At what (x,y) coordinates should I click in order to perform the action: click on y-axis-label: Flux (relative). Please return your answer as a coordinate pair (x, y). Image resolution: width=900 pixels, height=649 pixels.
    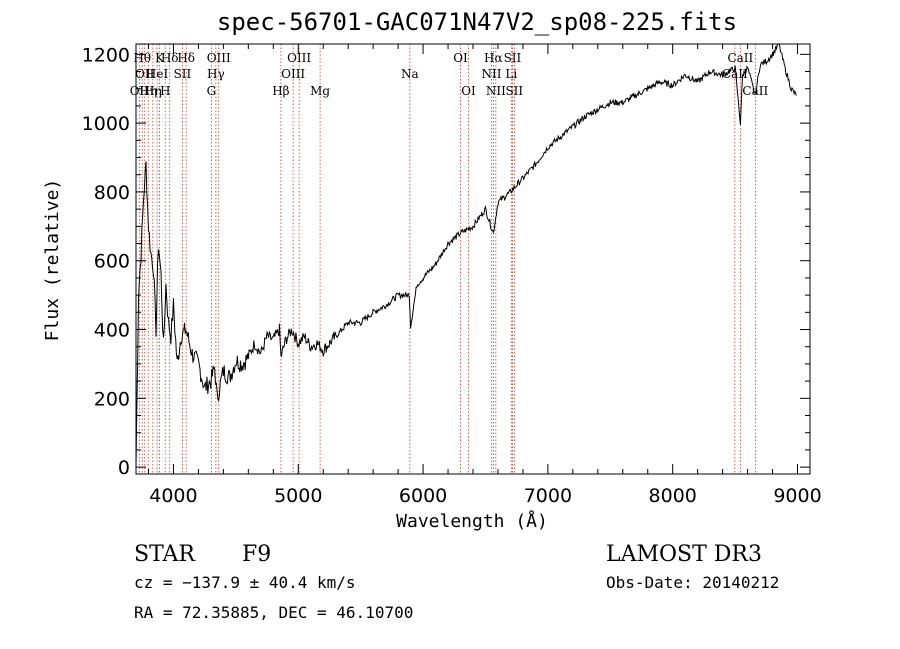
    Looking at the image, I should click on (52, 260).